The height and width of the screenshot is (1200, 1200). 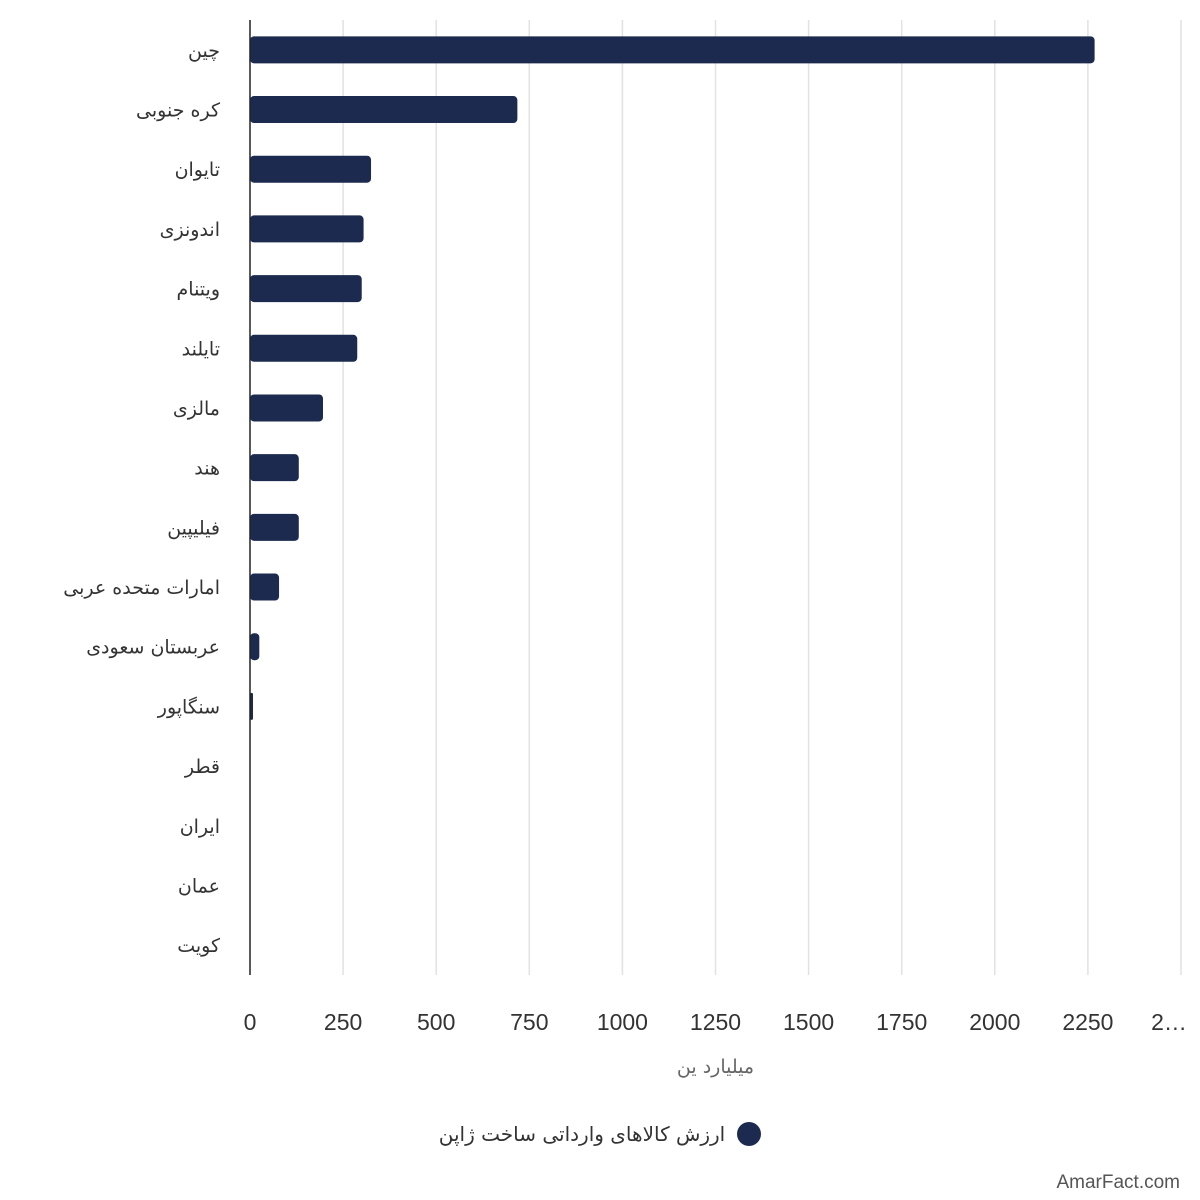 I want to click on x-tick-label: 2250, so click(x=1087, y=1022).